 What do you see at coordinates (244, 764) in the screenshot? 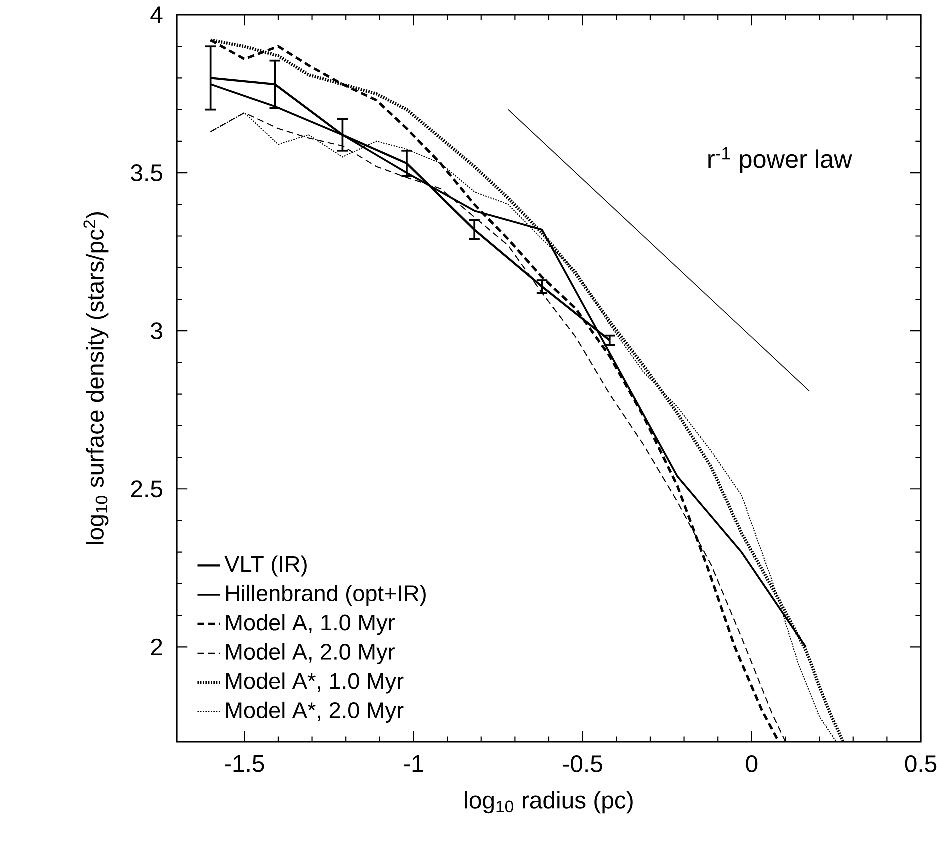
I see `x-tick-label: -1.5` at bounding box center [244, 764].